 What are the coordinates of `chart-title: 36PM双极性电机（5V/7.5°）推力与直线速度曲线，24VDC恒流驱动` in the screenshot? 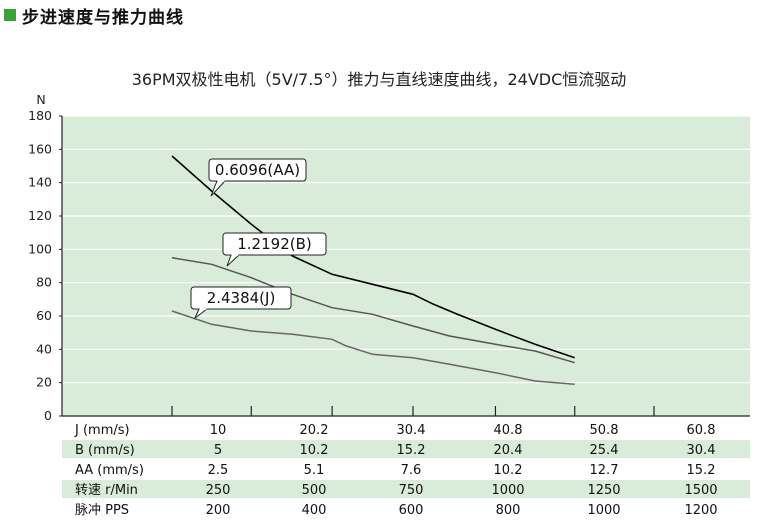 It's located at (379, 79).